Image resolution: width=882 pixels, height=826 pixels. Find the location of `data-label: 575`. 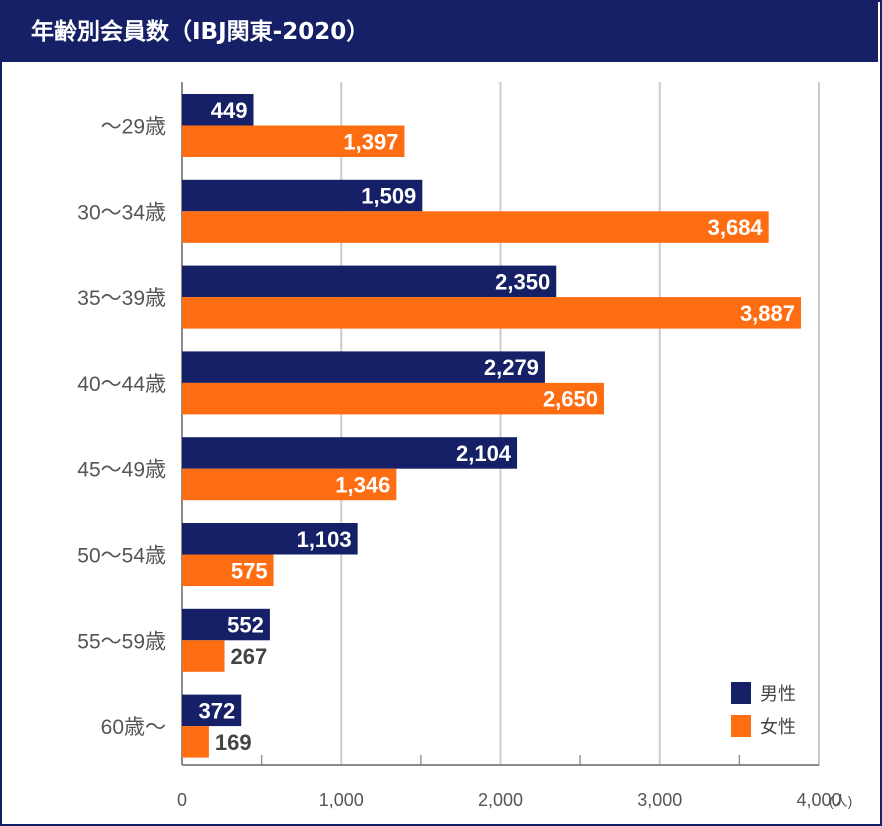

data-label: 575 is located at coordinates (249, 570).